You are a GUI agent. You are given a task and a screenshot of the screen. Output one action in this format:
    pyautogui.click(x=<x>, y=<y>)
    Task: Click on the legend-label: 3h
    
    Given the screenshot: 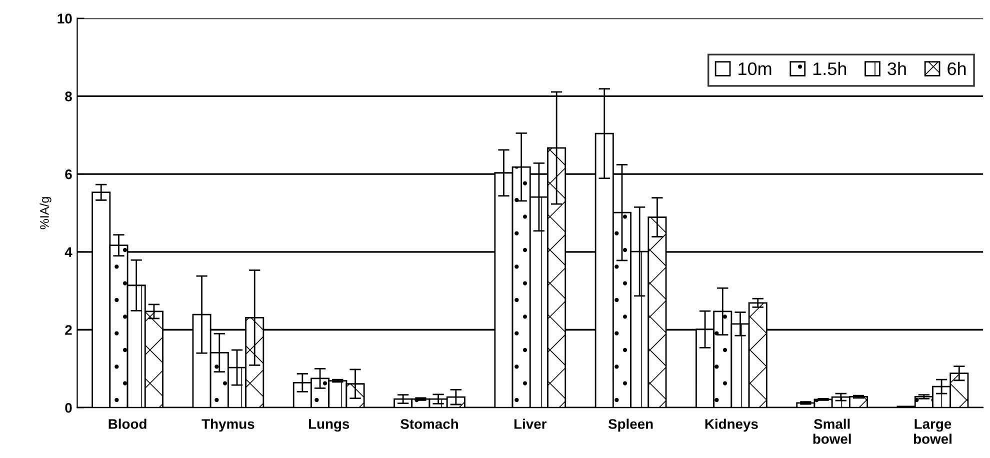 What is the action you would take?
    pyautogui.click(x=897, y=69)
    